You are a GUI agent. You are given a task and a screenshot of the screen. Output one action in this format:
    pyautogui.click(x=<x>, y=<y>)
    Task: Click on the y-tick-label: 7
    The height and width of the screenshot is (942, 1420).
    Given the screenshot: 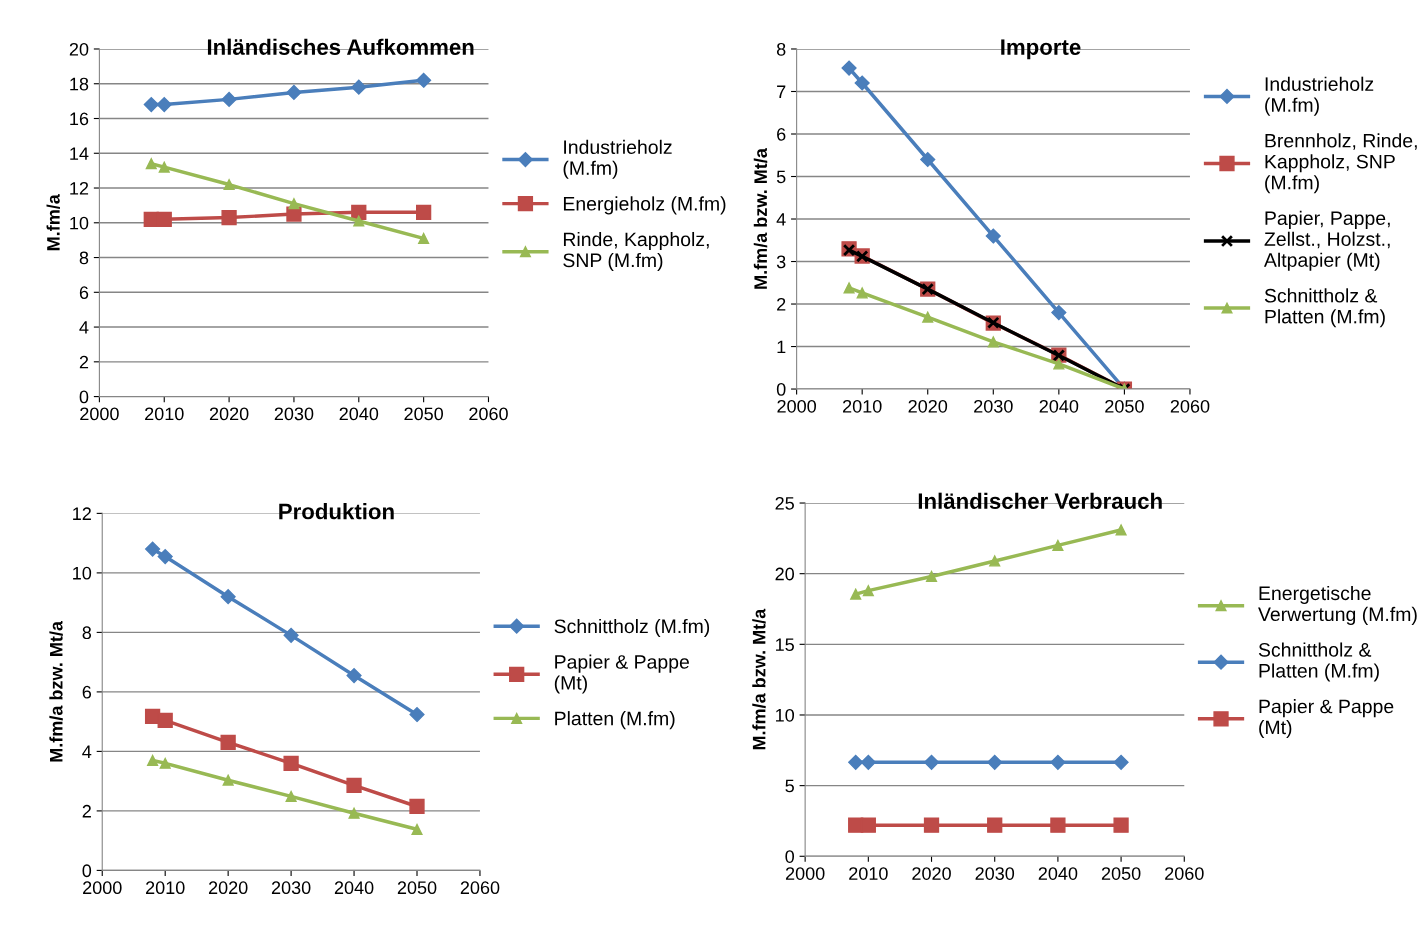 What is the action you would take?
    pyautogui.click(x=781, y=92)
    